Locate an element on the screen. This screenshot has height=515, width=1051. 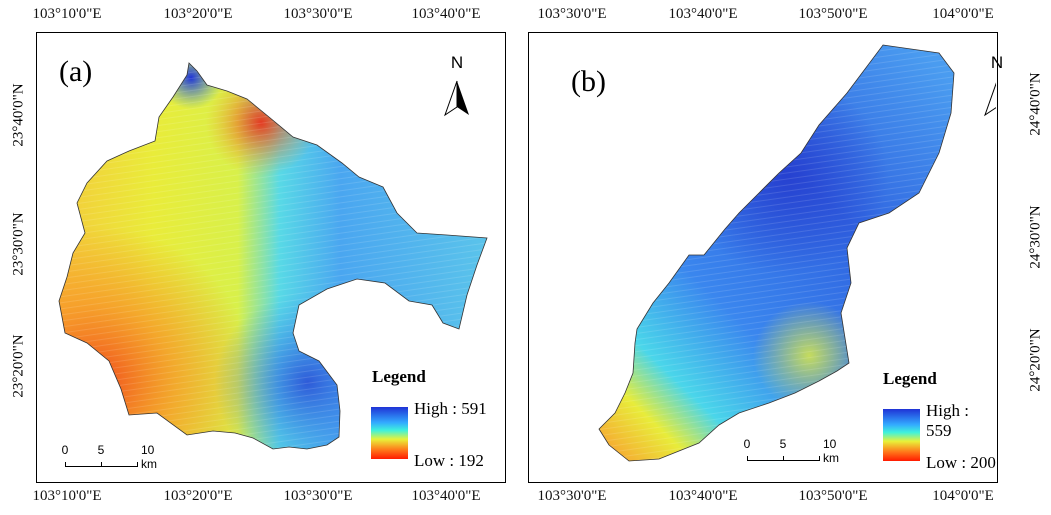
tick-label: 24°30'0"N is located at coordinates (1035, 237).